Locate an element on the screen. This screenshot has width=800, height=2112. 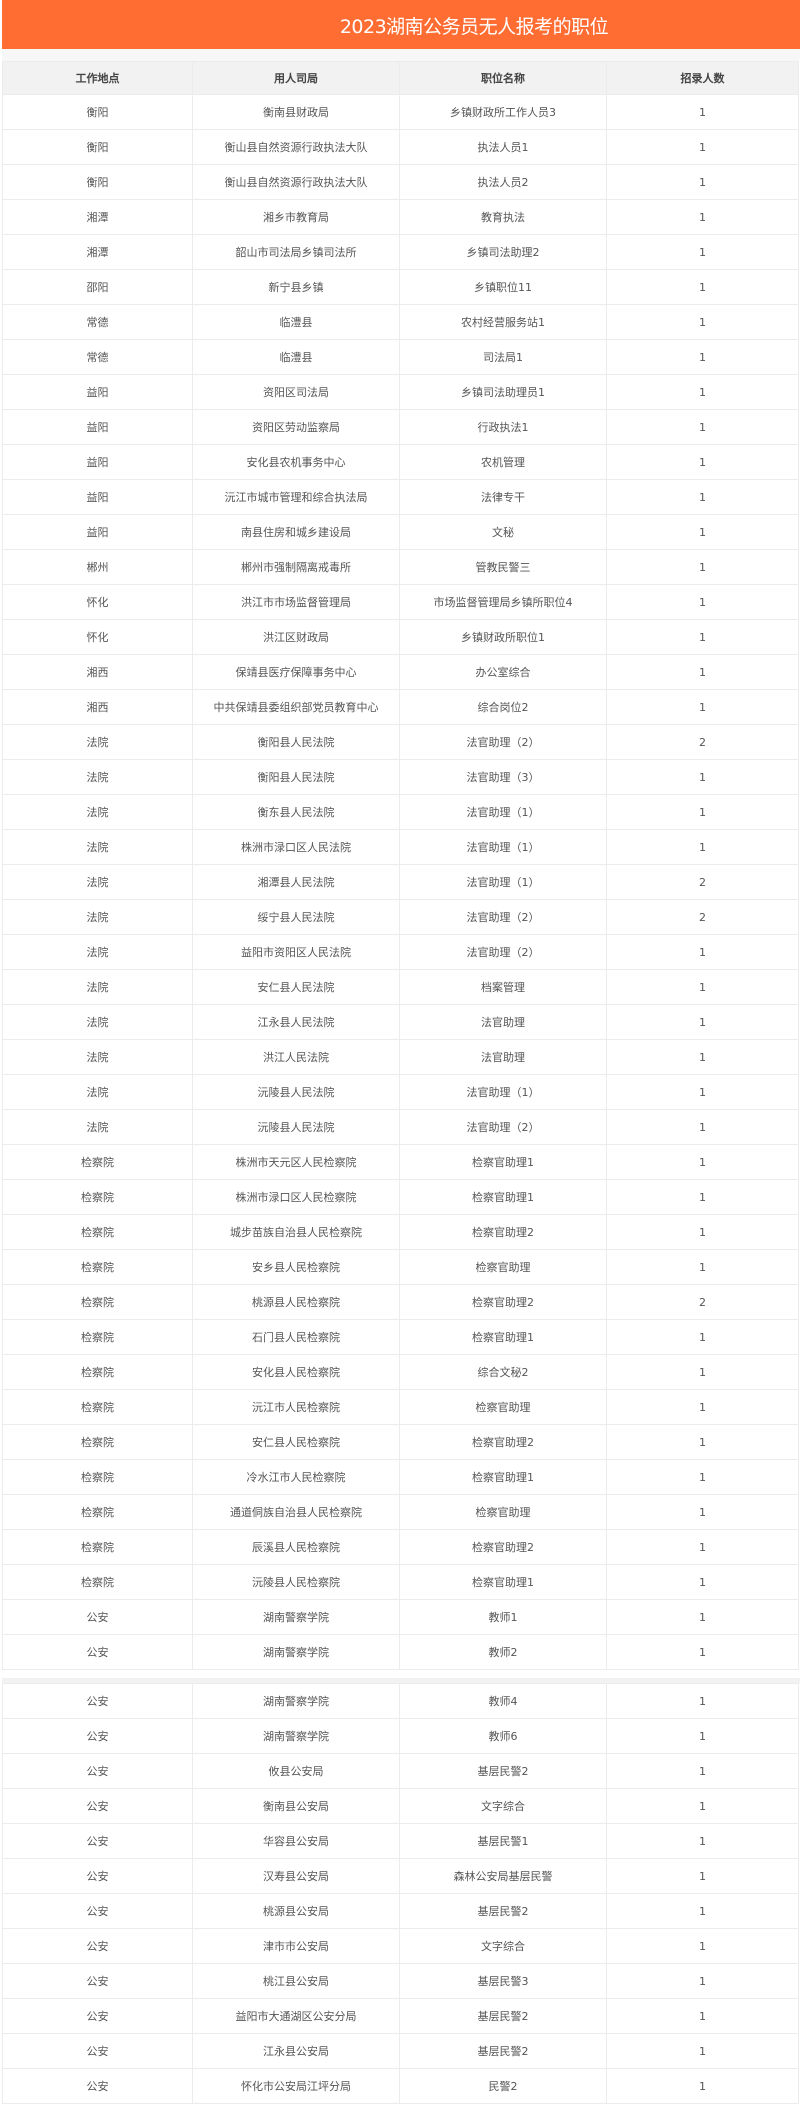
table-row: 法院 沅陵县人民法院 法官助理（1） 1 is located at coordinates (400, 1092).